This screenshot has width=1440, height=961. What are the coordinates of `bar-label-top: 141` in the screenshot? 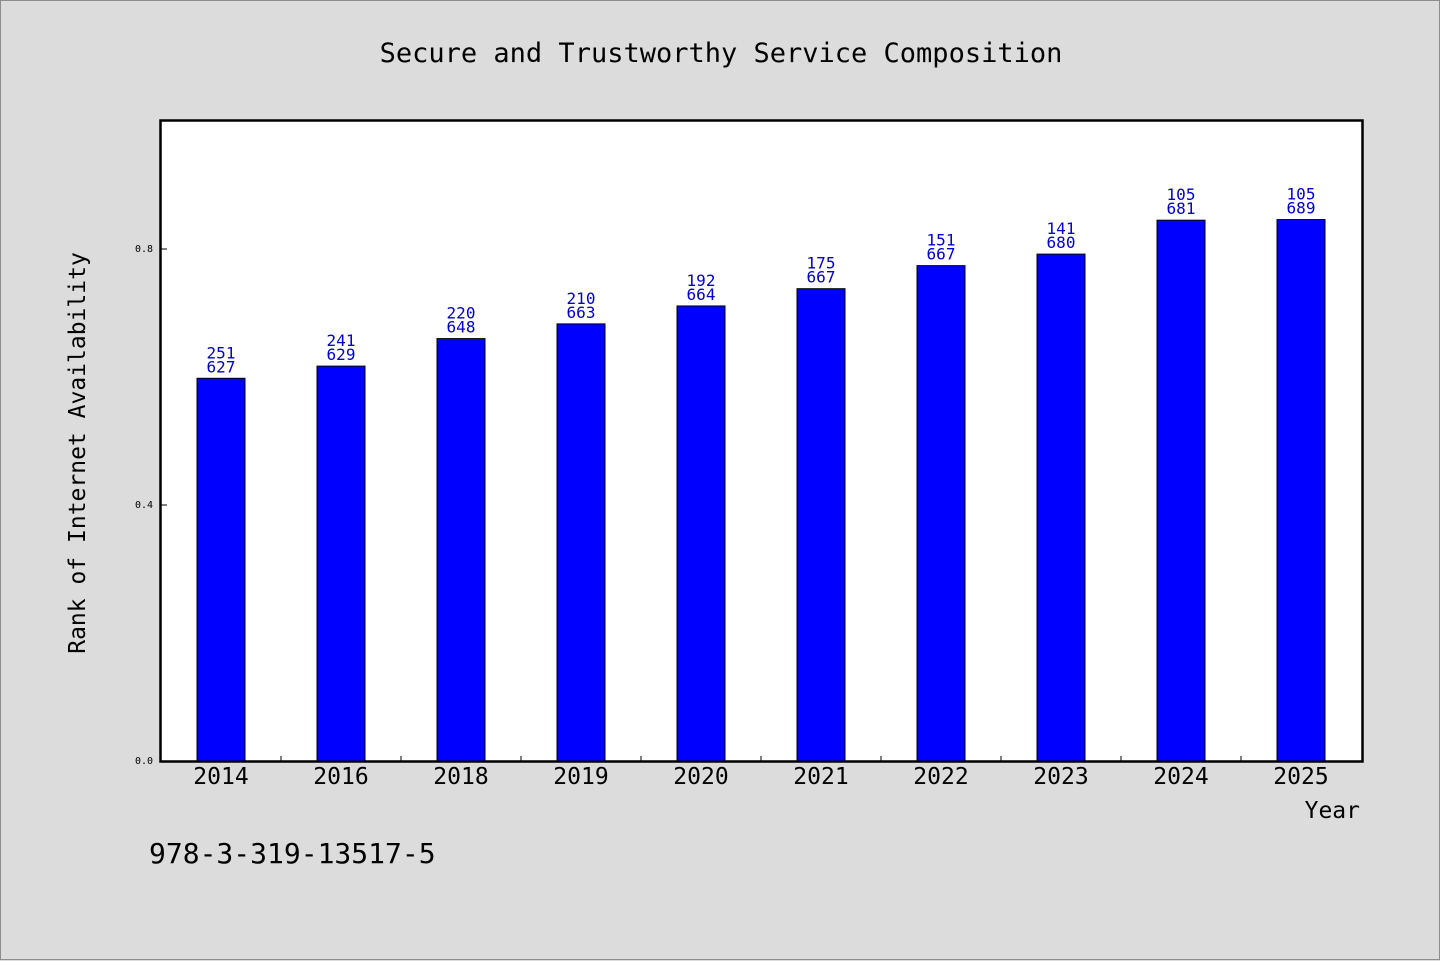 It's located at (1061, 228).